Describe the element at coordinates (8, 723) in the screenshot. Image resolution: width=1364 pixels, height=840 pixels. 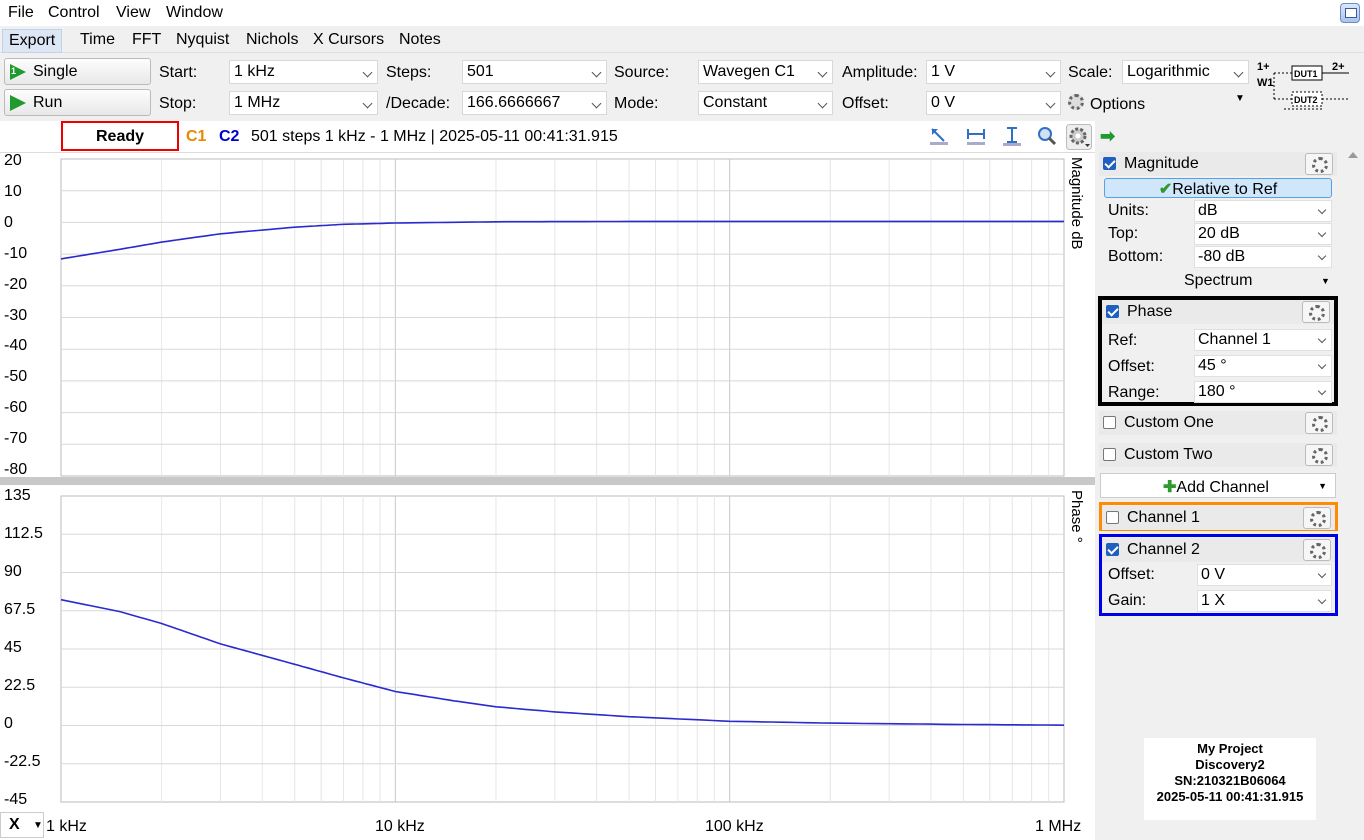
I see `phase-y-tick-label: 0` at that location.